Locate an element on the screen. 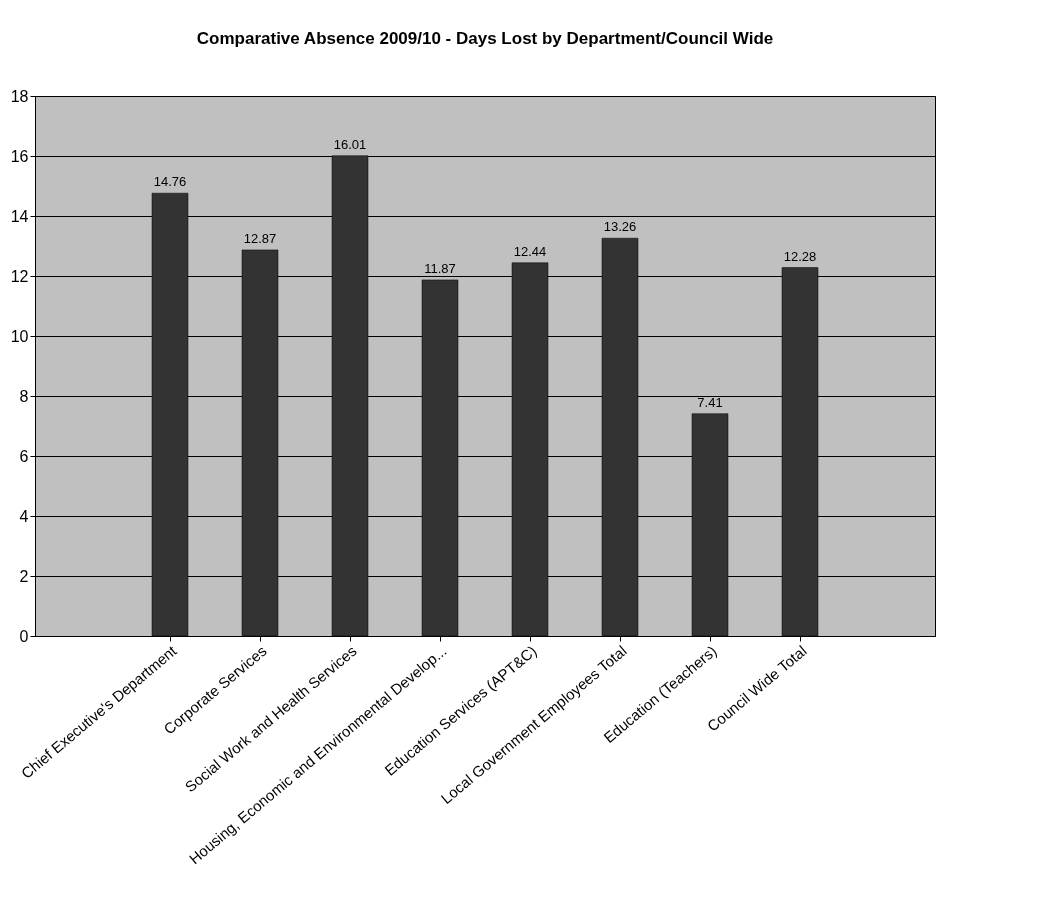 The width and height of the screenshot is (1056, 917). y-tick-label: 16 is located at coordinates (19, 156).